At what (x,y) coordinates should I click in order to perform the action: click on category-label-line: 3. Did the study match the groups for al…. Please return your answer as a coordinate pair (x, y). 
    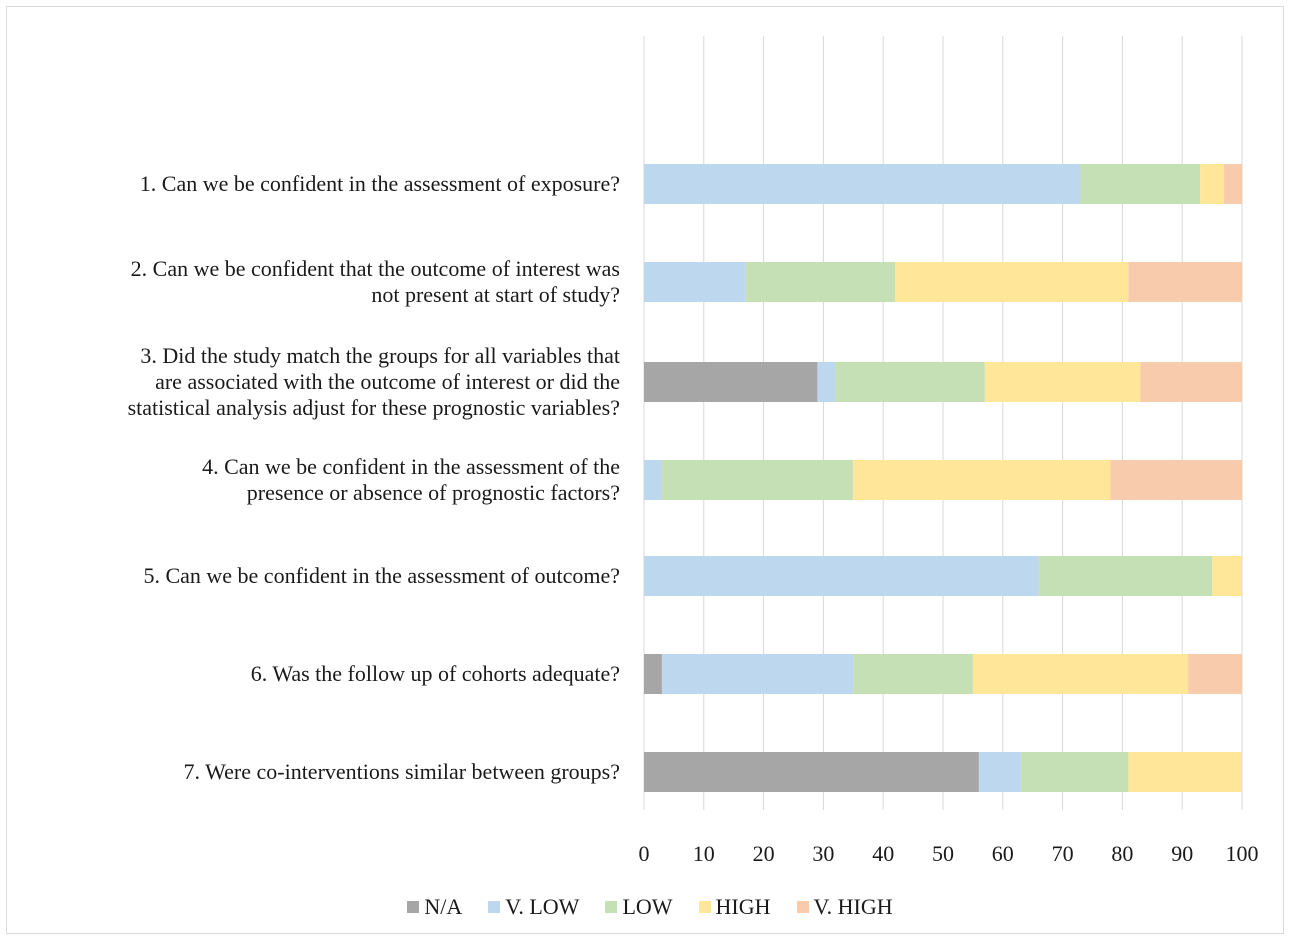
    Looking at the image, I should click on (380, 355).